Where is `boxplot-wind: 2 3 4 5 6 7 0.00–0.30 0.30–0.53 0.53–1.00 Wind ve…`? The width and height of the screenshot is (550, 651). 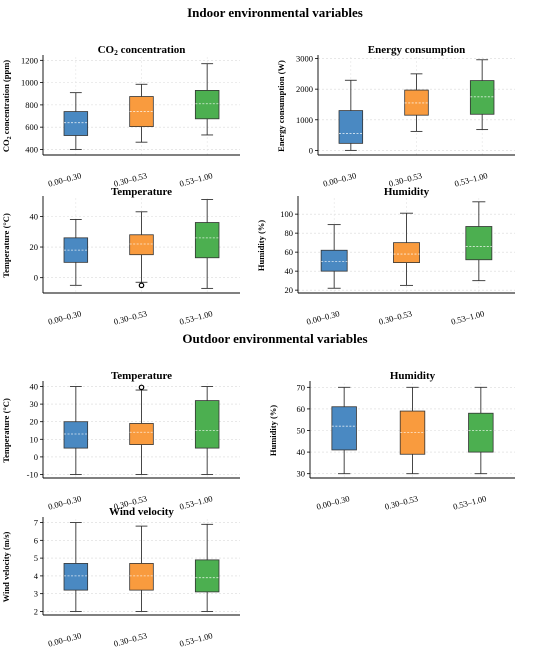 boxplot-wind: 2 3 4 5 6 7 0.00–0.30 0.30–0.53 0.53–1.00 Wind ve… is located at coordinates (120, 577).